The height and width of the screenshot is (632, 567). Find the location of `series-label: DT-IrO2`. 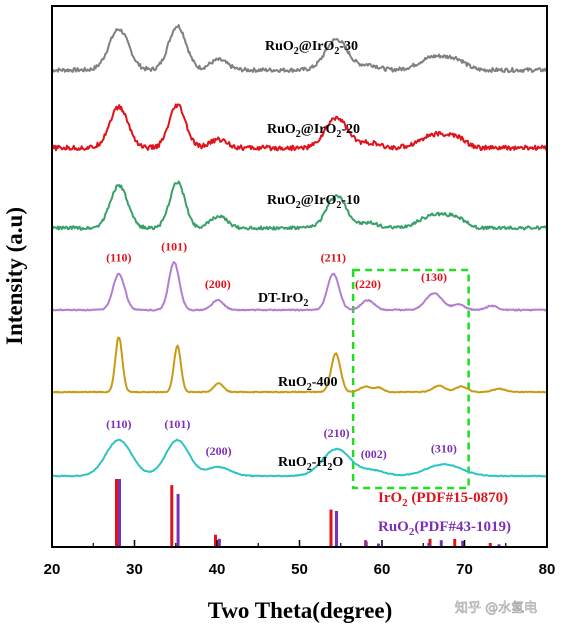

series-label: DT-IrO2 is located at coordinates (283, 300).